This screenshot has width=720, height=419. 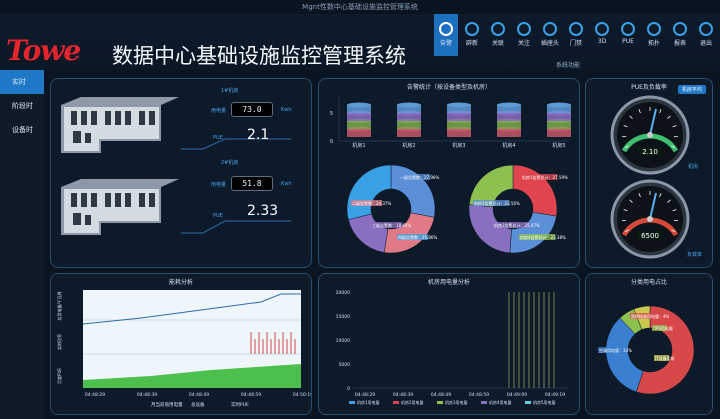 I want to click on room-2-power-unit: Kwh, so click(x=286, y=184).